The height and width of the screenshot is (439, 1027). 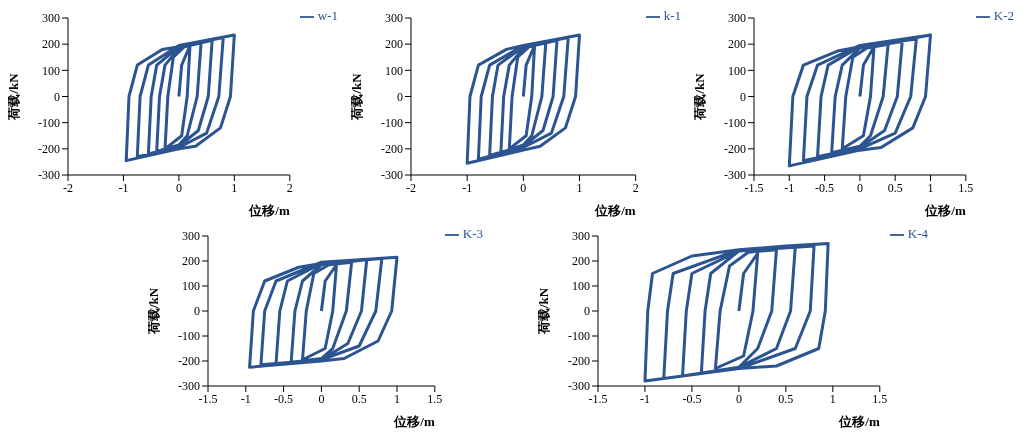 What do you see at coordinates (472, 233) in the screenshot?
I see `legend-label: K-3` at bounding box center [472, 233].